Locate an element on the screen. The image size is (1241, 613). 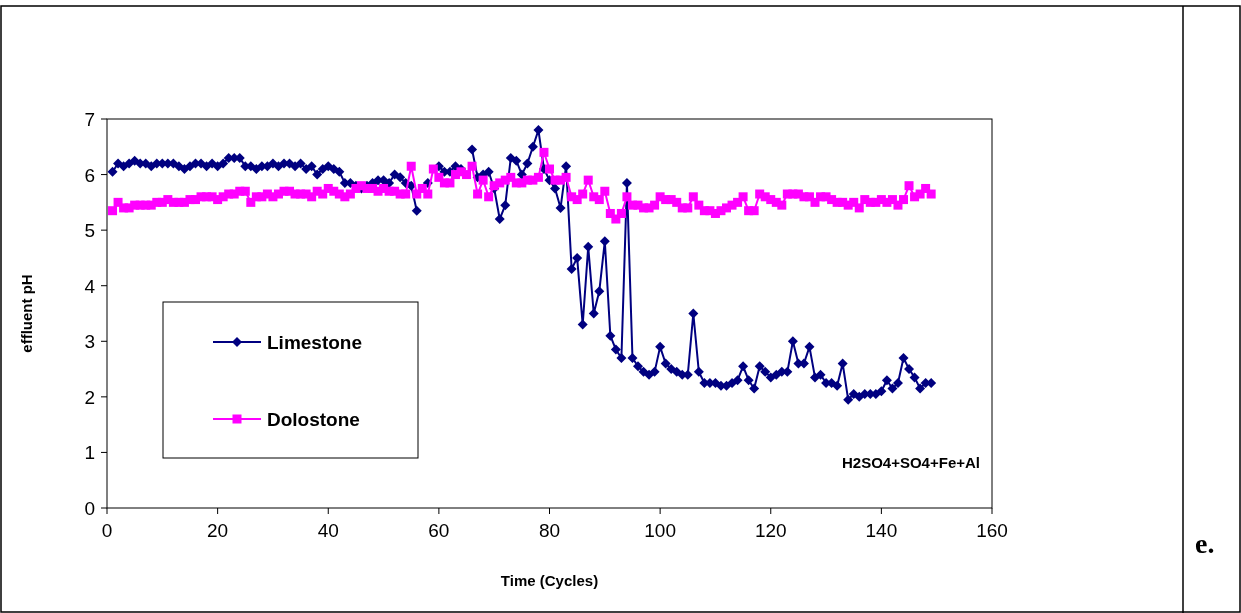
y-tick-label: 1 is located at coordinates (89, 453).